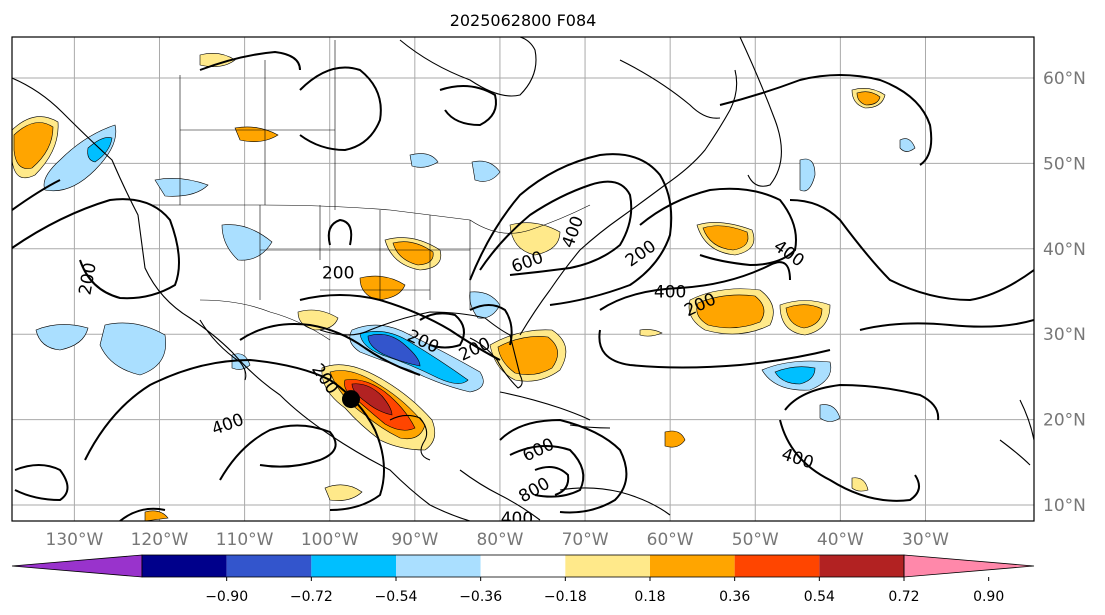  What do you see at coordinates (1064, 335) in the screenshot?
I see `lat-tick-label: 30°N` at bounding box center [1064, 335].